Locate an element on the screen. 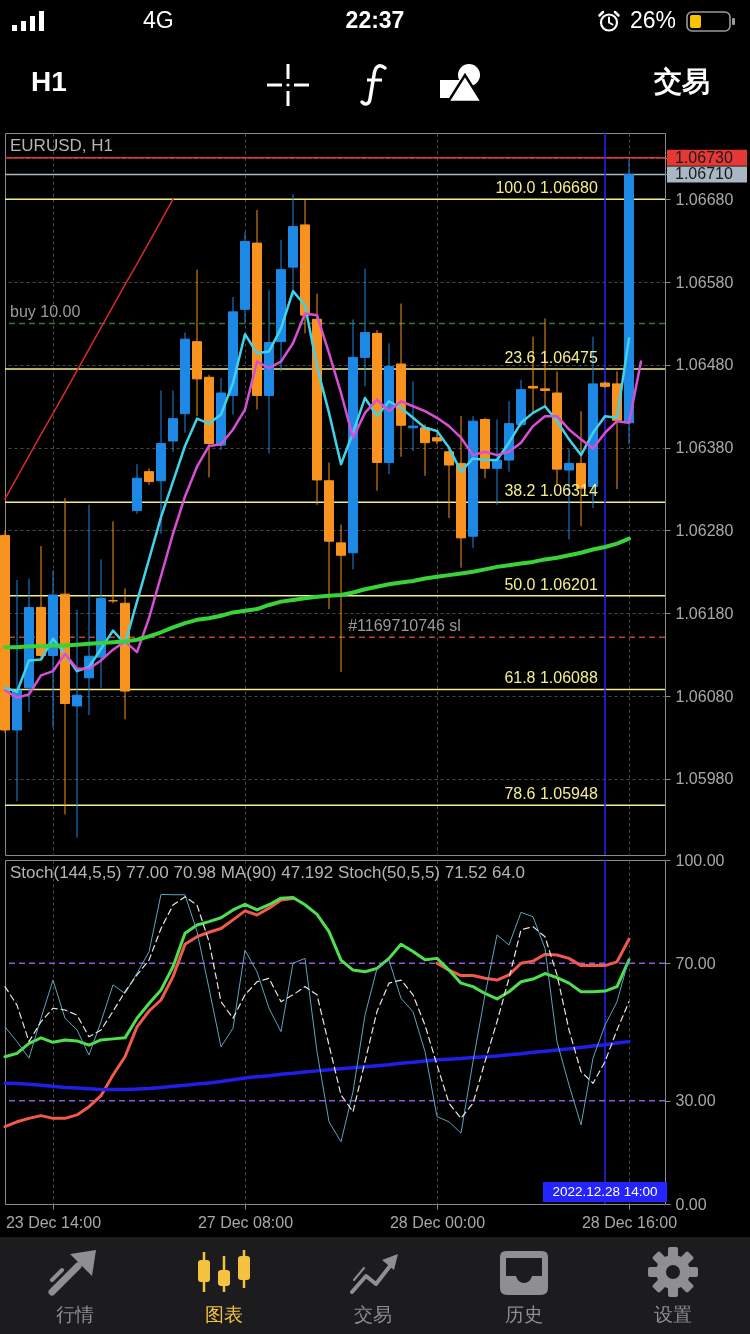 The width and height of the screenshot is (750, 1334). y-tick-label: 1.06730 is located at coordinates (704, 157).